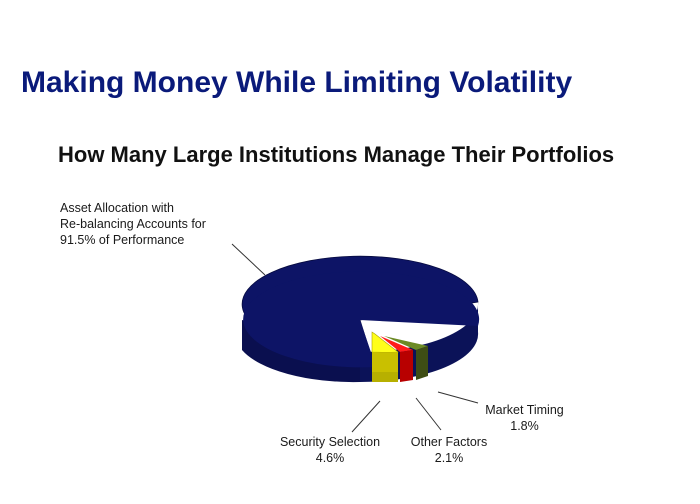  What do you see at coordinates (524, 426) in the screenshot?
I see `slice-label-market-value: 1.8%` at bounding box center [524, 426].